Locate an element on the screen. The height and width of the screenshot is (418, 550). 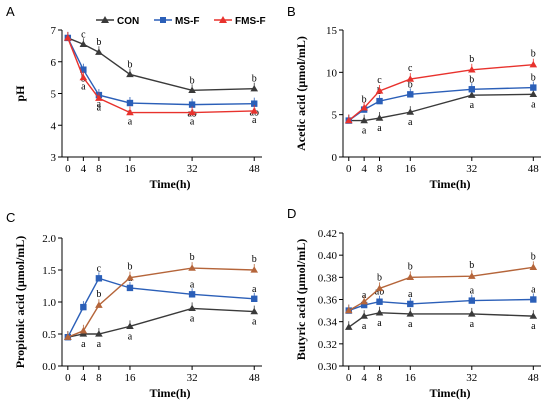
y-tick-label: 0.32 is located at coordinates (327, 345).